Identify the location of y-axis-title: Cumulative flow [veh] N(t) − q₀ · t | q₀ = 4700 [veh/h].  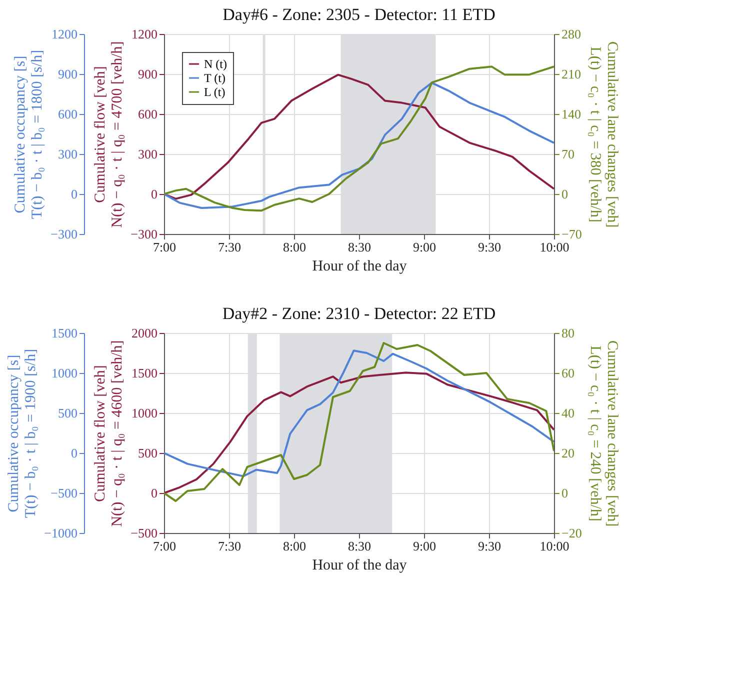
(109, 134).